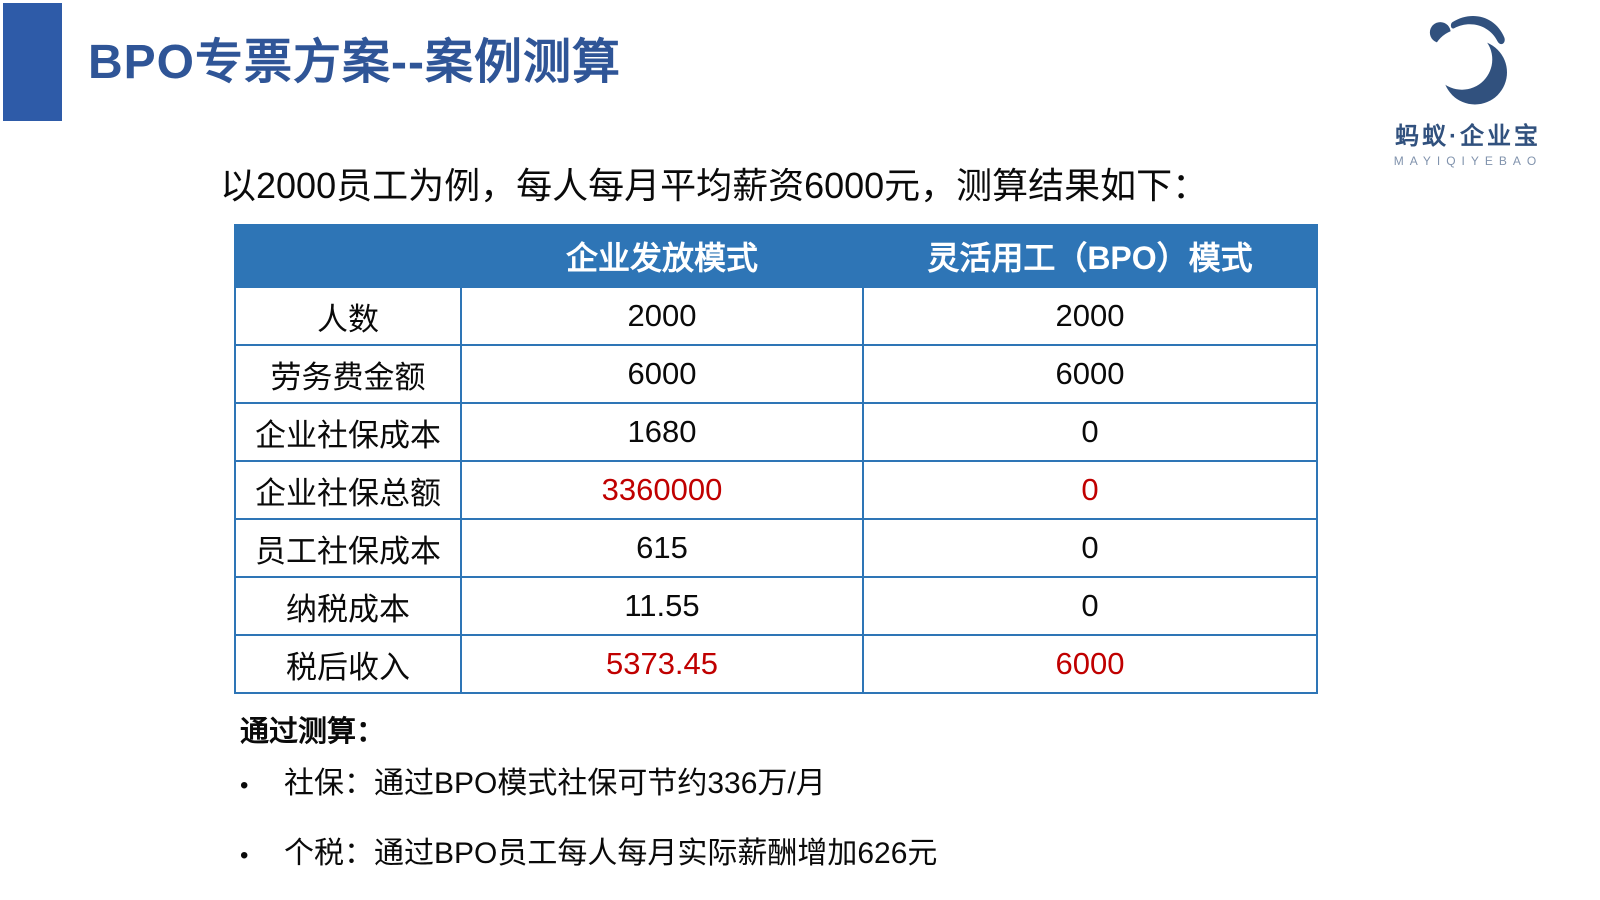  What do you see at coordinates (348, 490) in the screenshot?
I see `row-label: 企业社保总额` at bounding box center [348, 490].